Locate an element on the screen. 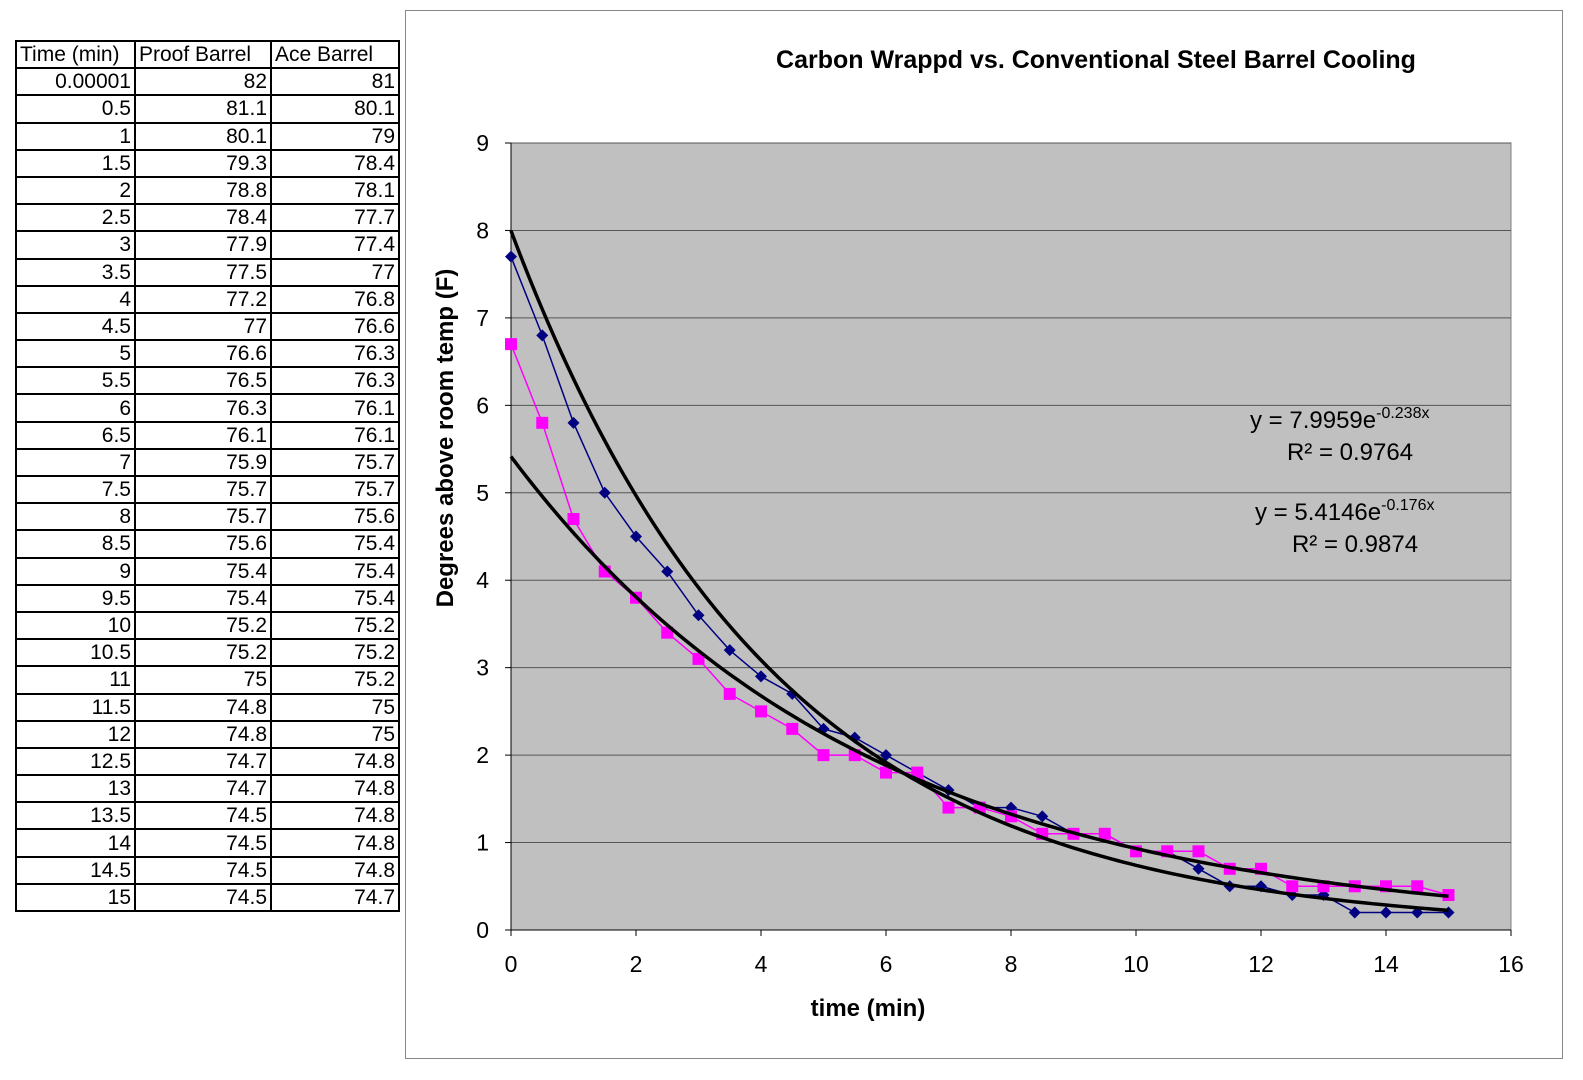 This screenshot has width=1583, height=1080. table-cell: 3.5 is located at coordinates (75, 272).